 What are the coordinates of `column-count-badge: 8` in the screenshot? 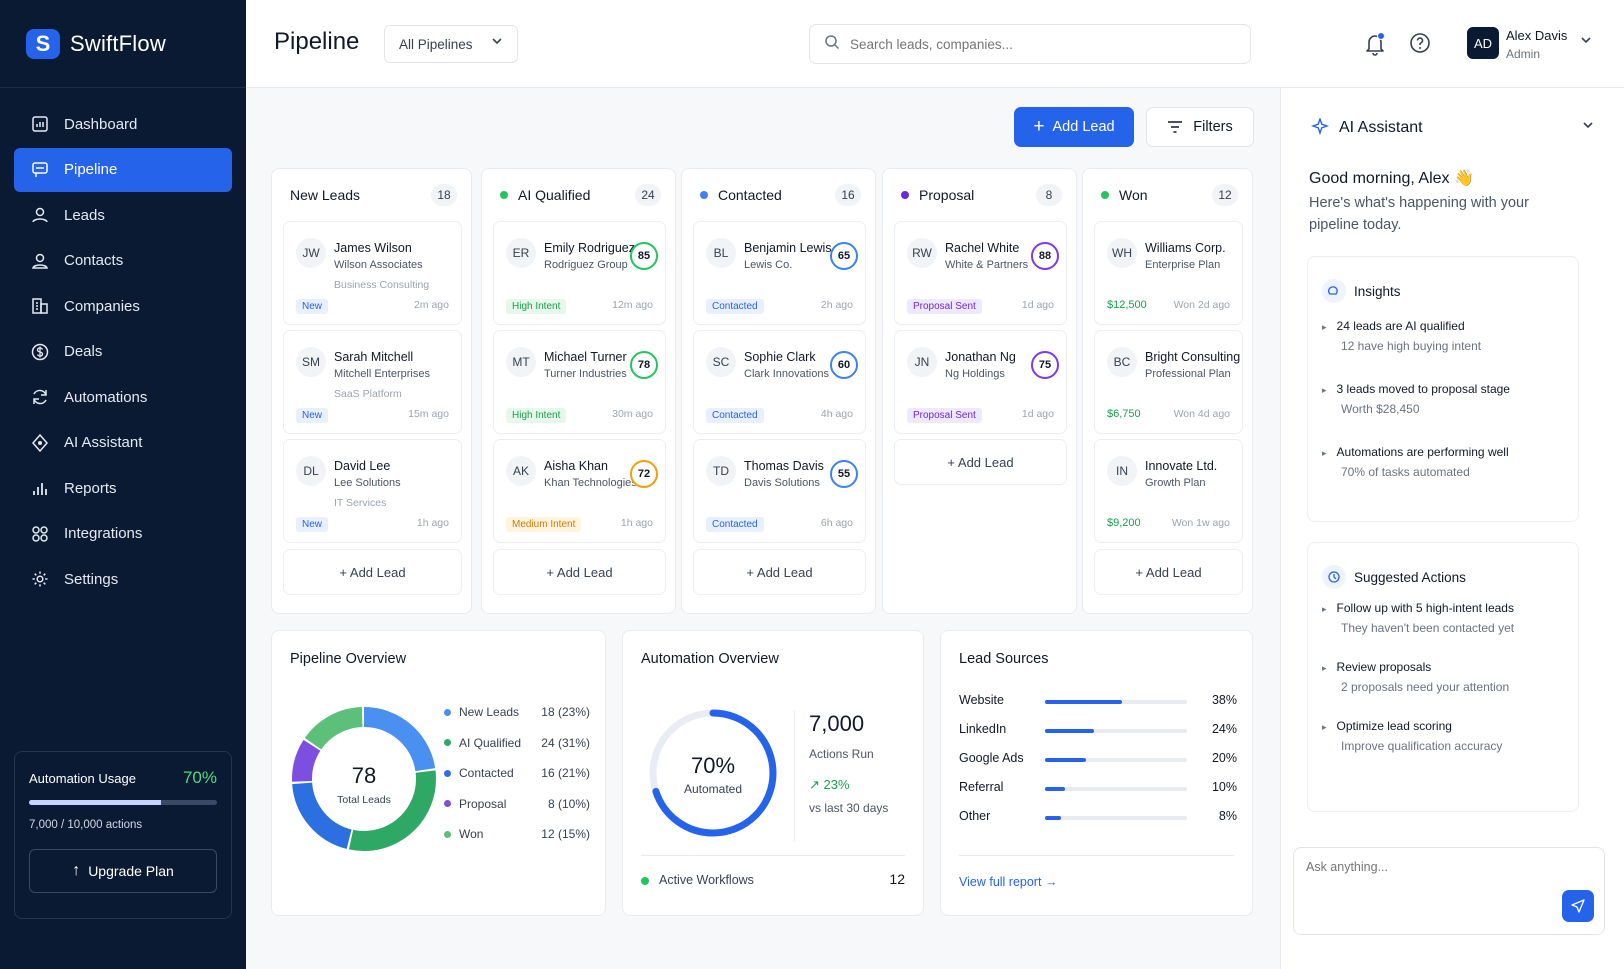 It's located at (1049, 195).